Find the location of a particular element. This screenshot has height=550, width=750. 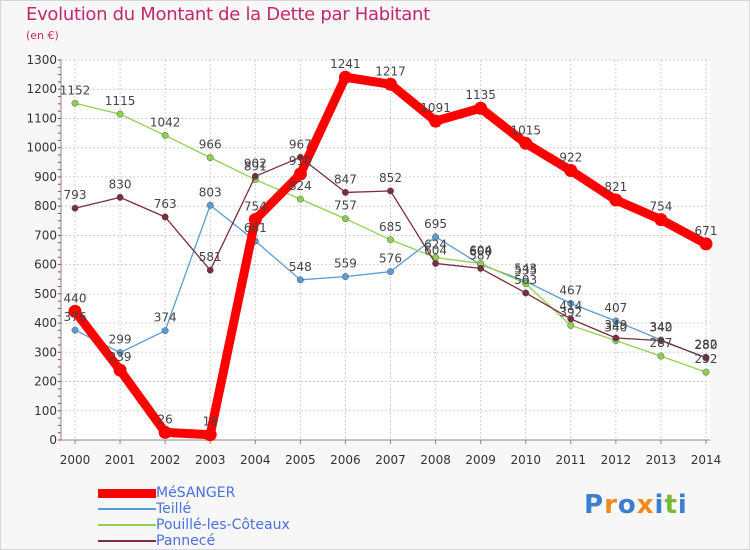

legend-item: MéSANGER is located at coordinates (166, 493).